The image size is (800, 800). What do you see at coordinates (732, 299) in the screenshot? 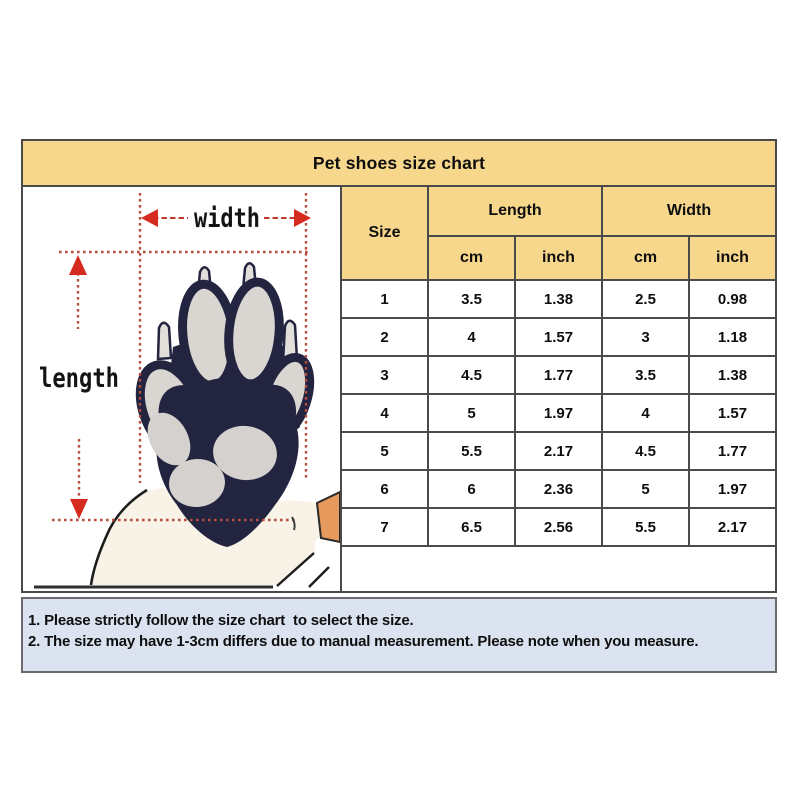
I see `width-inch-cell: 0.98` at bounding box center [732, 299].